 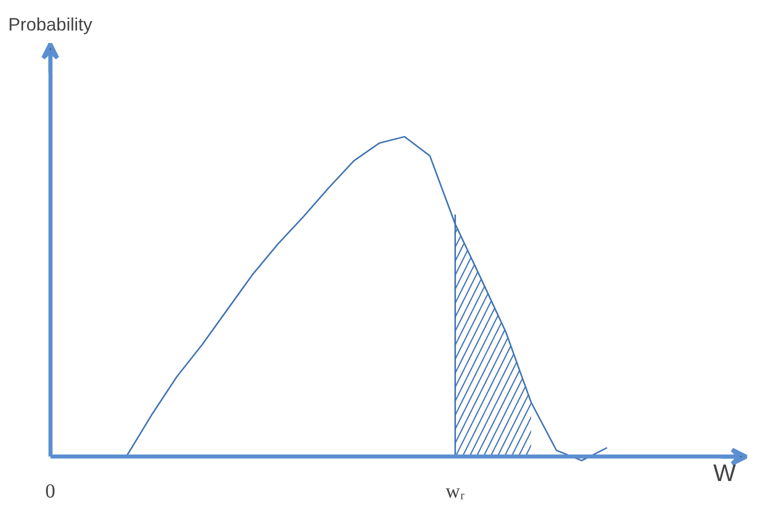 What do you see at coordinates (50, 491) in the screenshot?
I see `x-tick-label: 0` at bounding box center [50, 491].